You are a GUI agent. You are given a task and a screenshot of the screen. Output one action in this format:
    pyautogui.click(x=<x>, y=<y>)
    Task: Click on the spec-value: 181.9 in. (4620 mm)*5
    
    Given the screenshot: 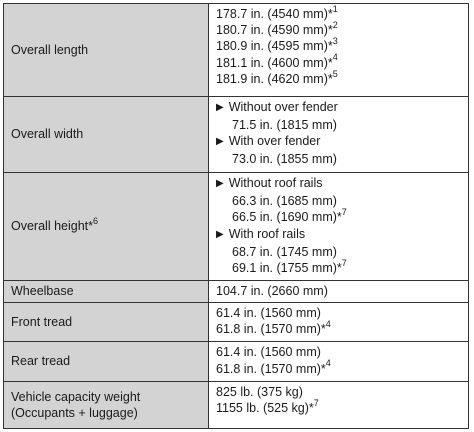 What is the action you would take?
    pyautogui.click(x=339, y=77)
    